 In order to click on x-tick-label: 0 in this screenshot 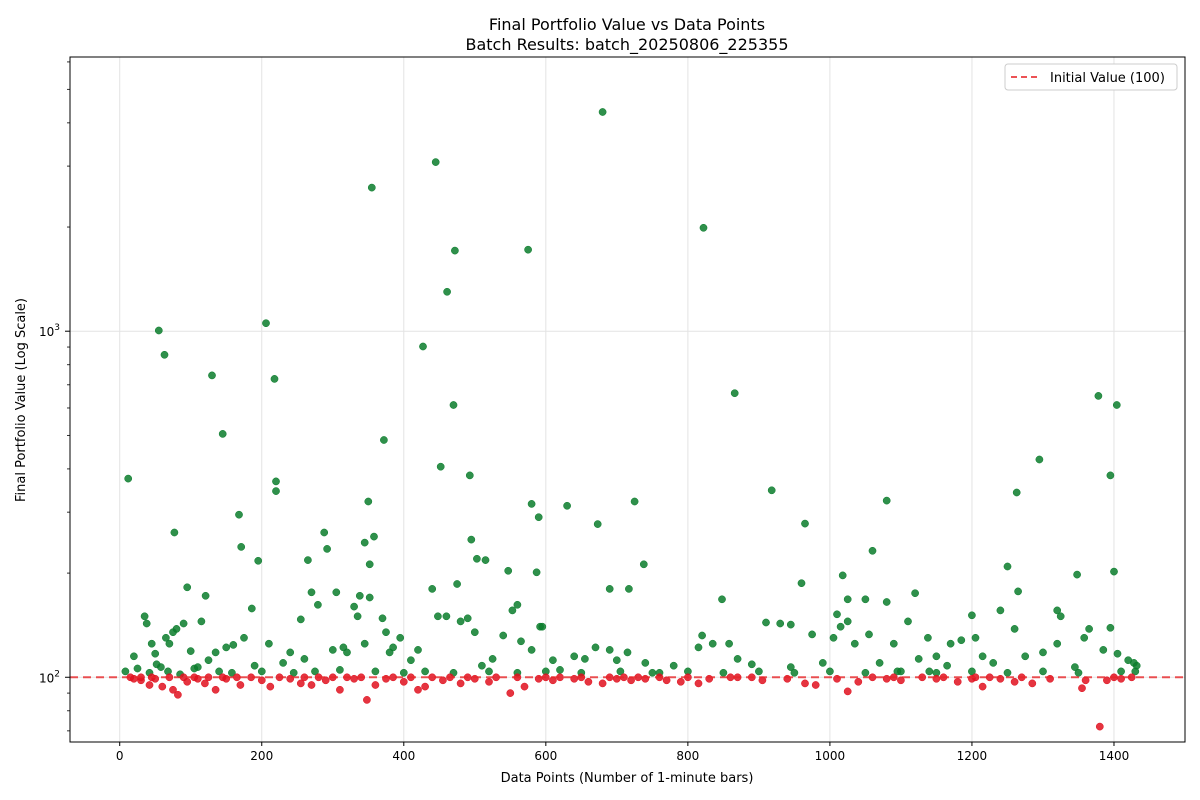, I will do `click(120, 756)`.